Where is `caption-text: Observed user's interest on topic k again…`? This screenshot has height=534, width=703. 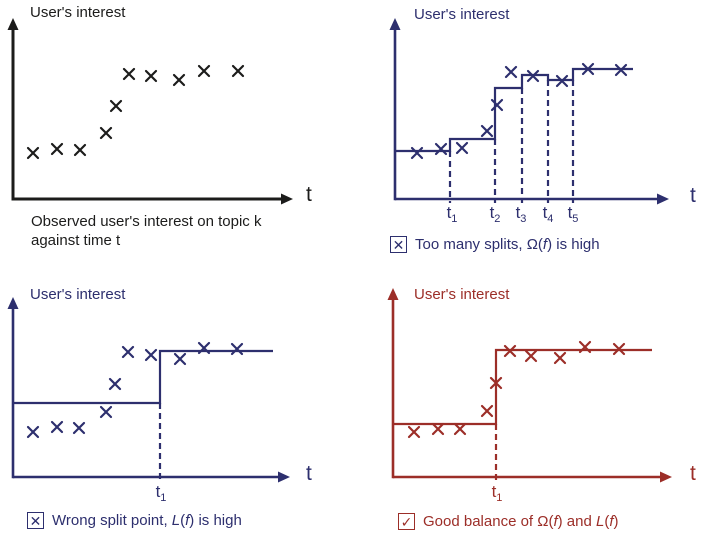
caption-text: Observed user's interest on topic k again… is located at coordinates (146, 231).